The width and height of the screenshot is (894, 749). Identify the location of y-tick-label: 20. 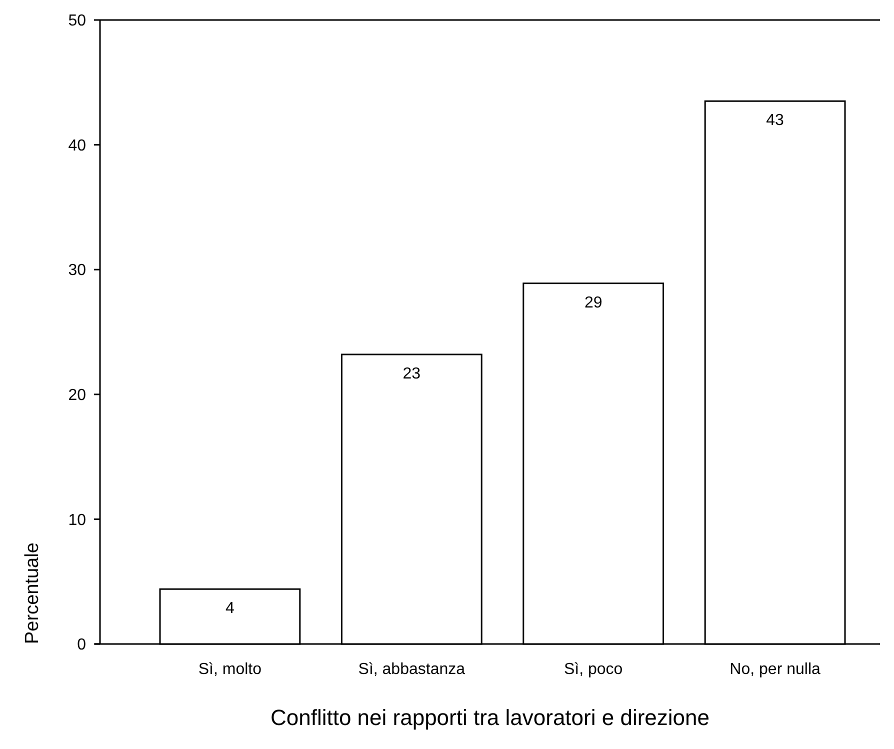
(77, 395).